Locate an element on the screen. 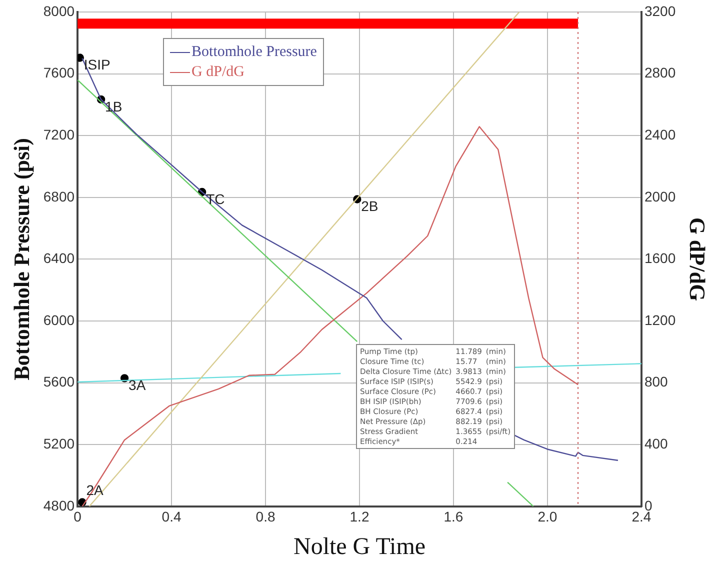 This screenshot has height=574, width=727. y2-tick-label: 2000 is located at coordinates (660, 196).